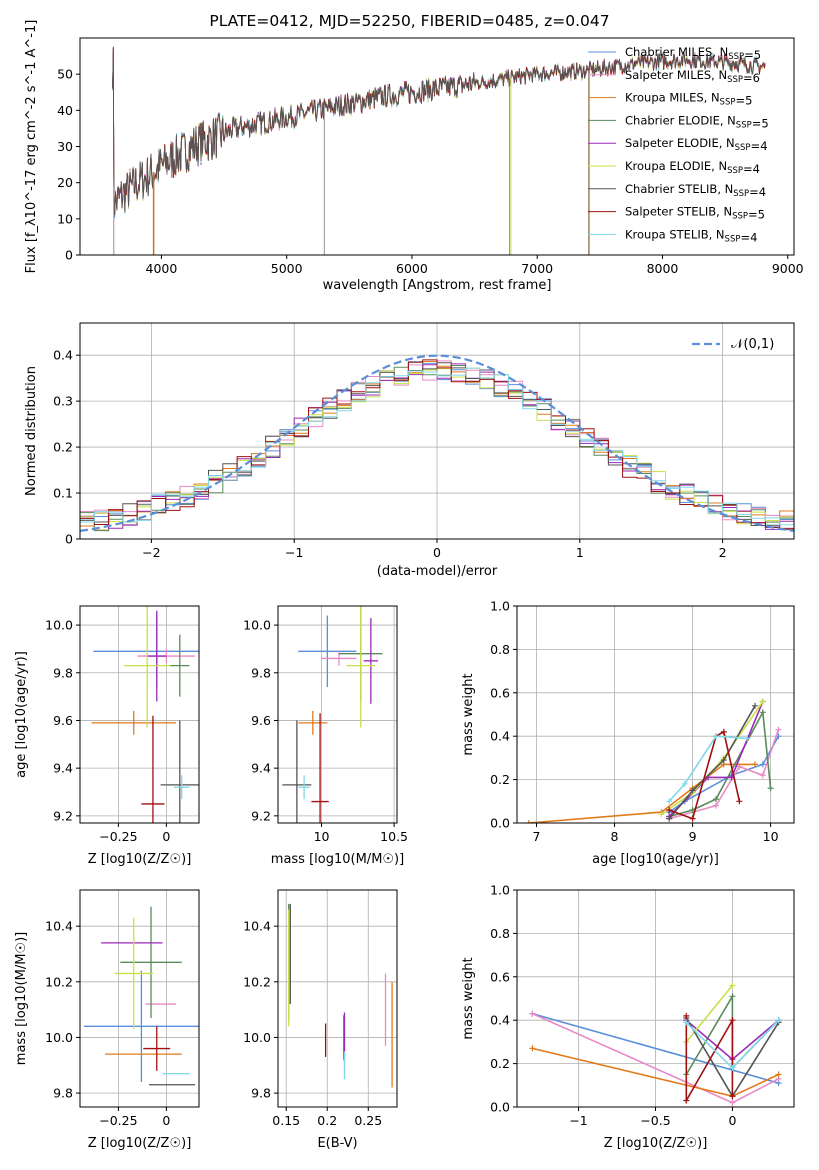  What do you see at coordinates (693, 53) in the screenshot?
I see `legend-label: Chabrier MILES, NSSP=5` at bounding box center [693, 53].